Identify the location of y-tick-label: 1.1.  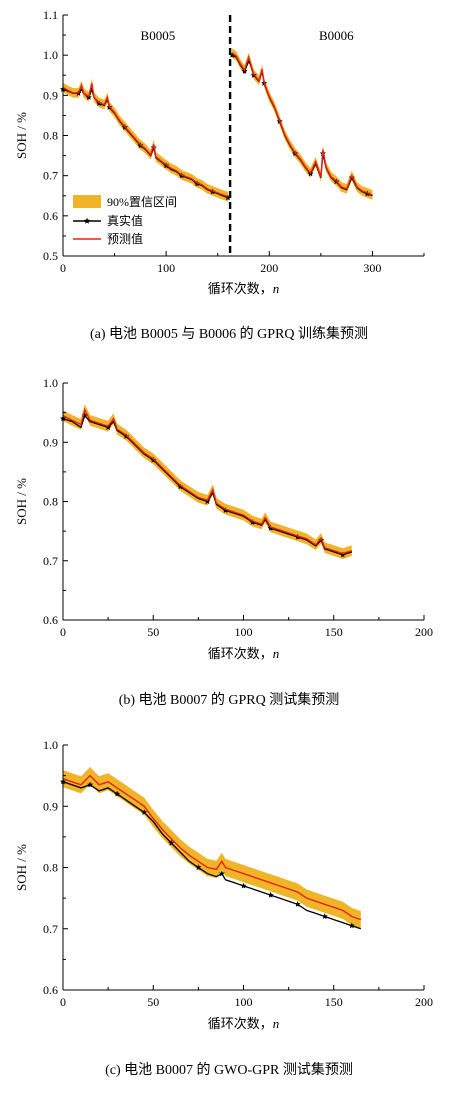
(50, 15).